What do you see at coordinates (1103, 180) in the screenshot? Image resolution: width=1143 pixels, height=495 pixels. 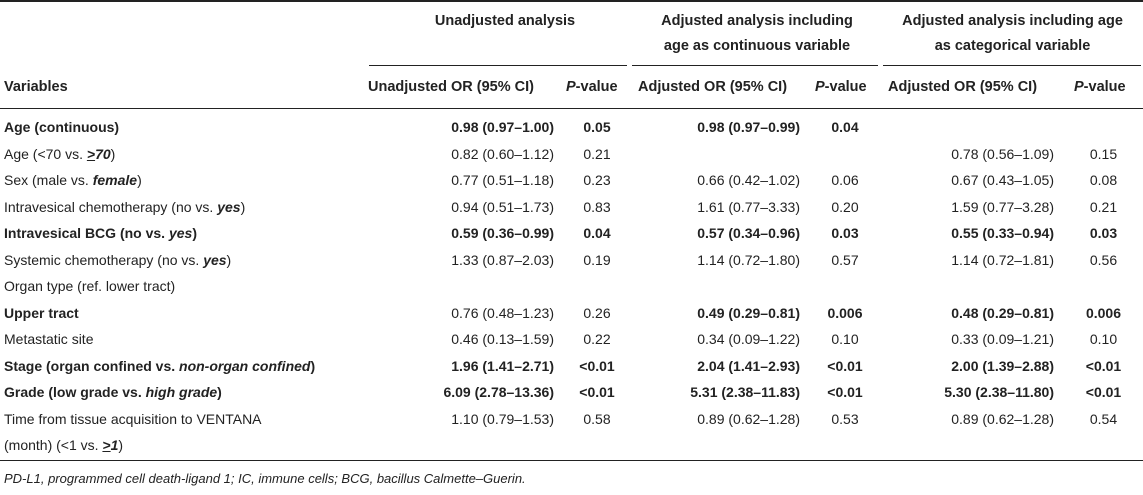 I see `adjusted-categorical-p-cell: 0.08` at bounding box center [1103, 180].